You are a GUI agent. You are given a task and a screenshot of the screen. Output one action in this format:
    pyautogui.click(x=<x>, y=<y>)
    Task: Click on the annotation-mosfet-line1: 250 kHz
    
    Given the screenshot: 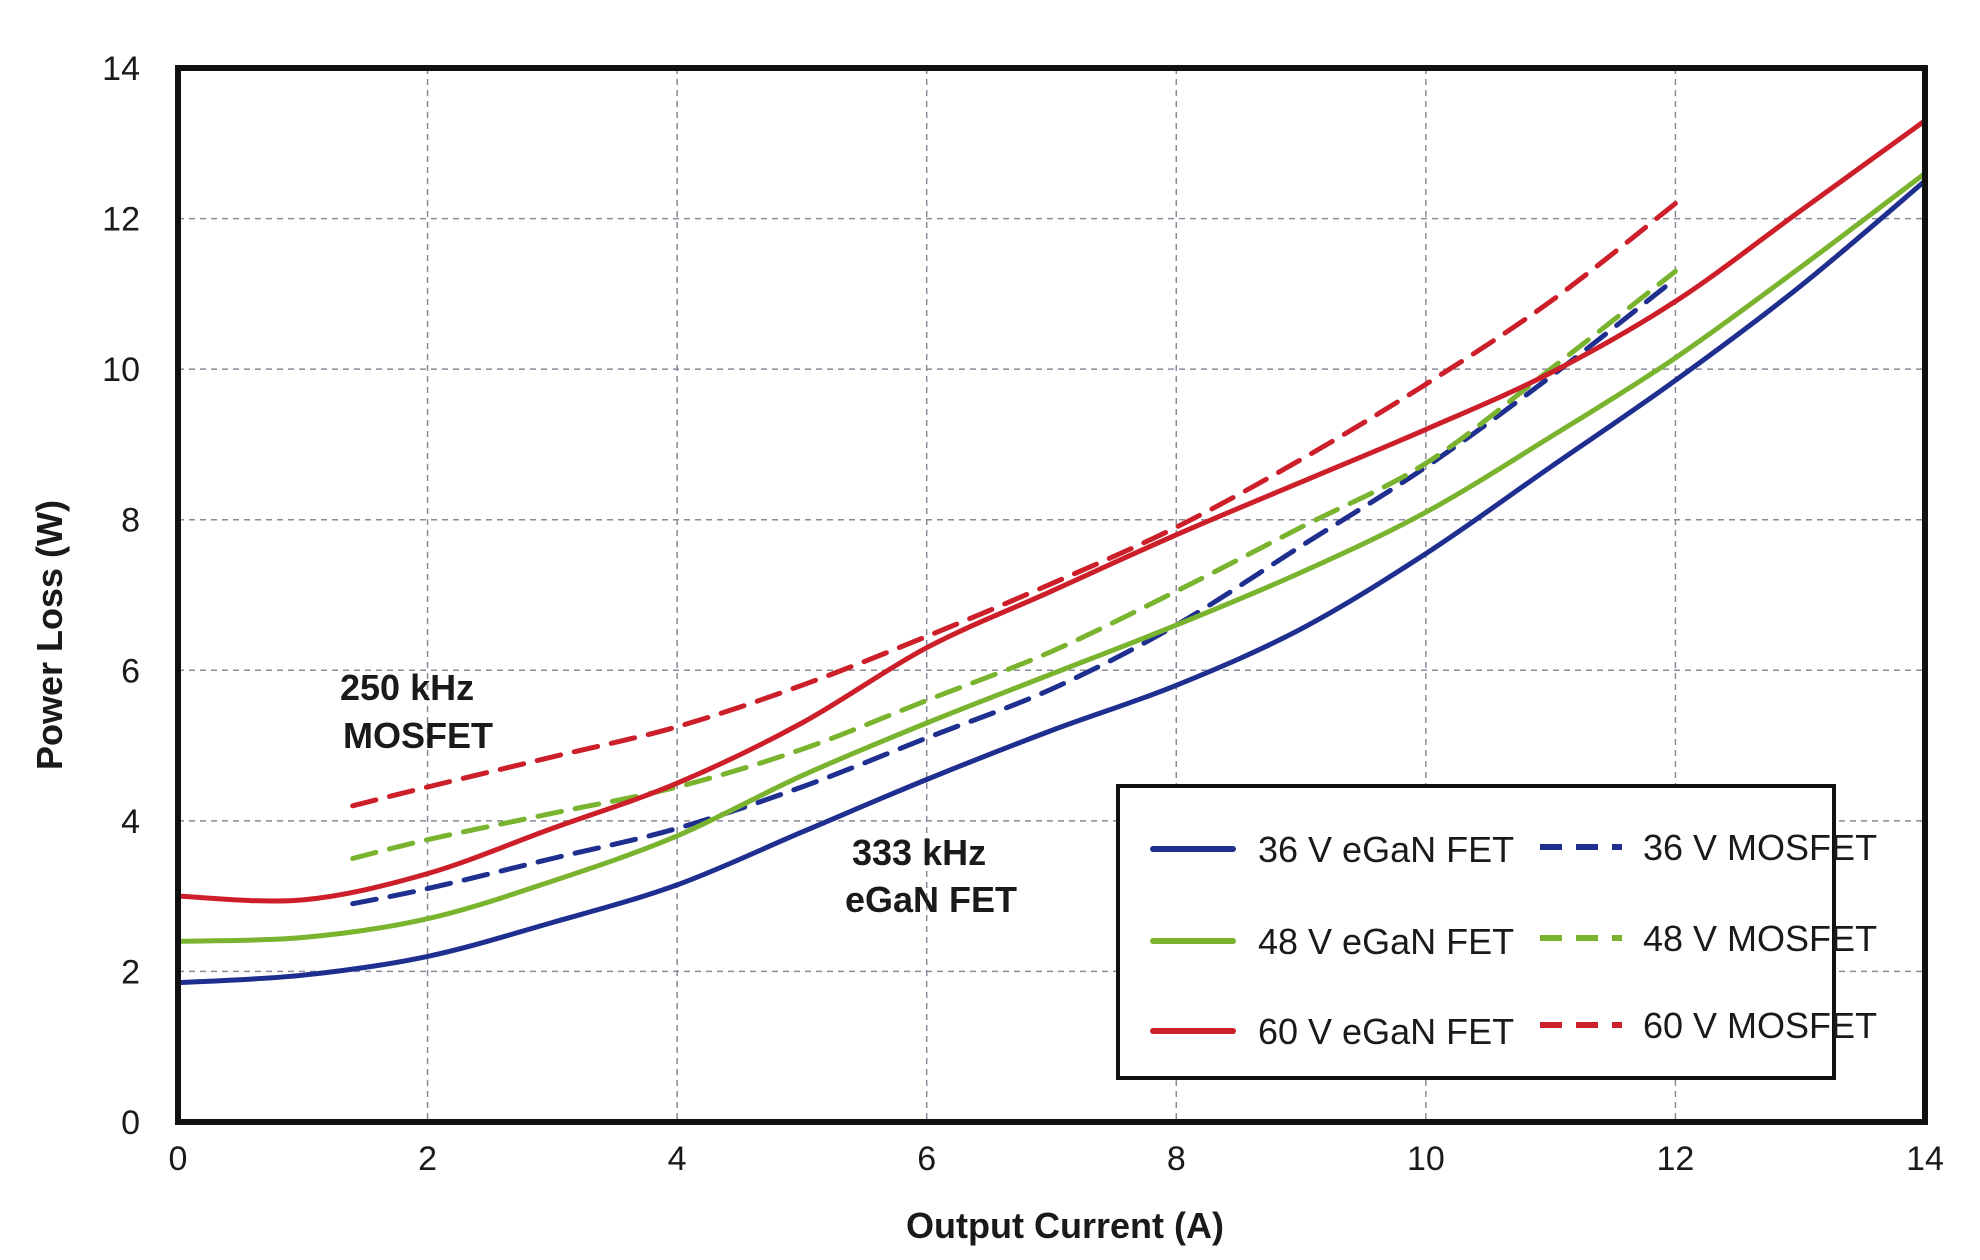 What is the action you would take?
    pyautogui.click(x=407, y=687)
    